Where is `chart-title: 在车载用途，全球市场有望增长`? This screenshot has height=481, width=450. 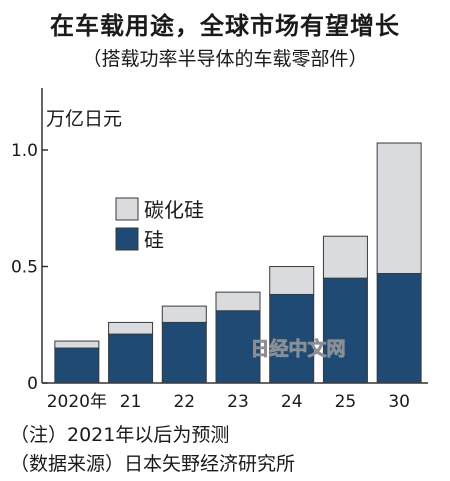 chart-title: 在车载用途，全球市场有望增长 is located at coordinates (225, 26).